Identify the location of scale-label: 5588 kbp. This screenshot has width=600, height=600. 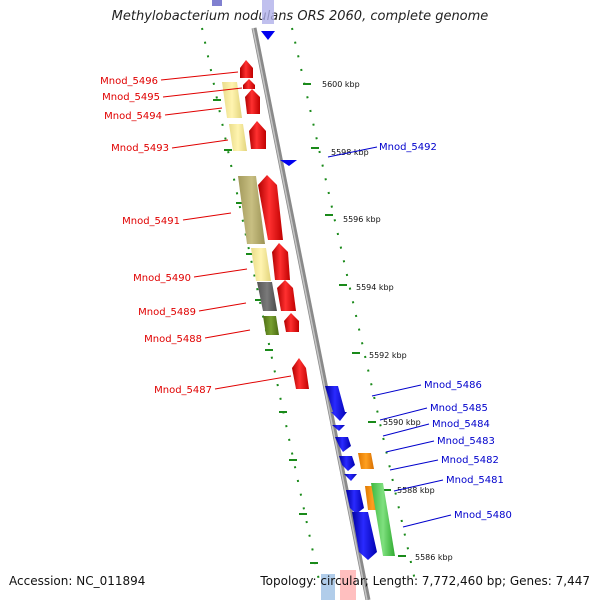
(416, 490).